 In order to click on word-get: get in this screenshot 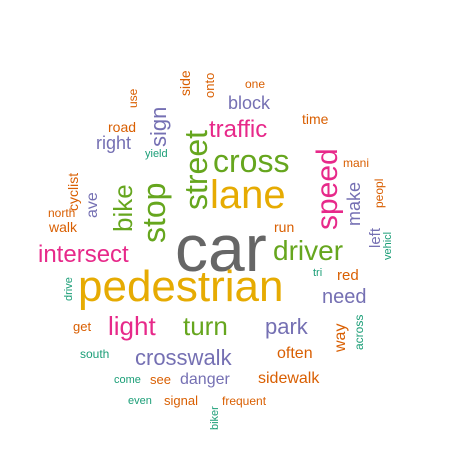, I will do `click(82, 326)`.